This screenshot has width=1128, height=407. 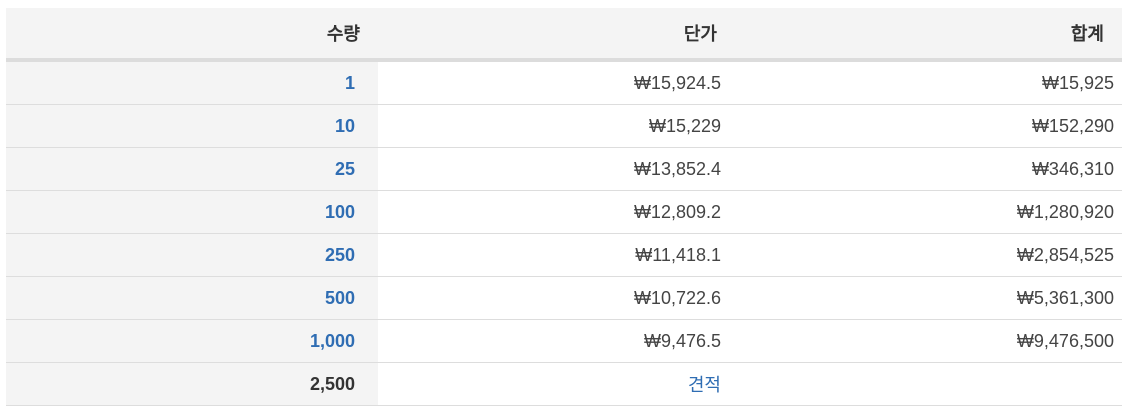 I want to click on request-quote-link: 견적, so click(x=704, y=385).